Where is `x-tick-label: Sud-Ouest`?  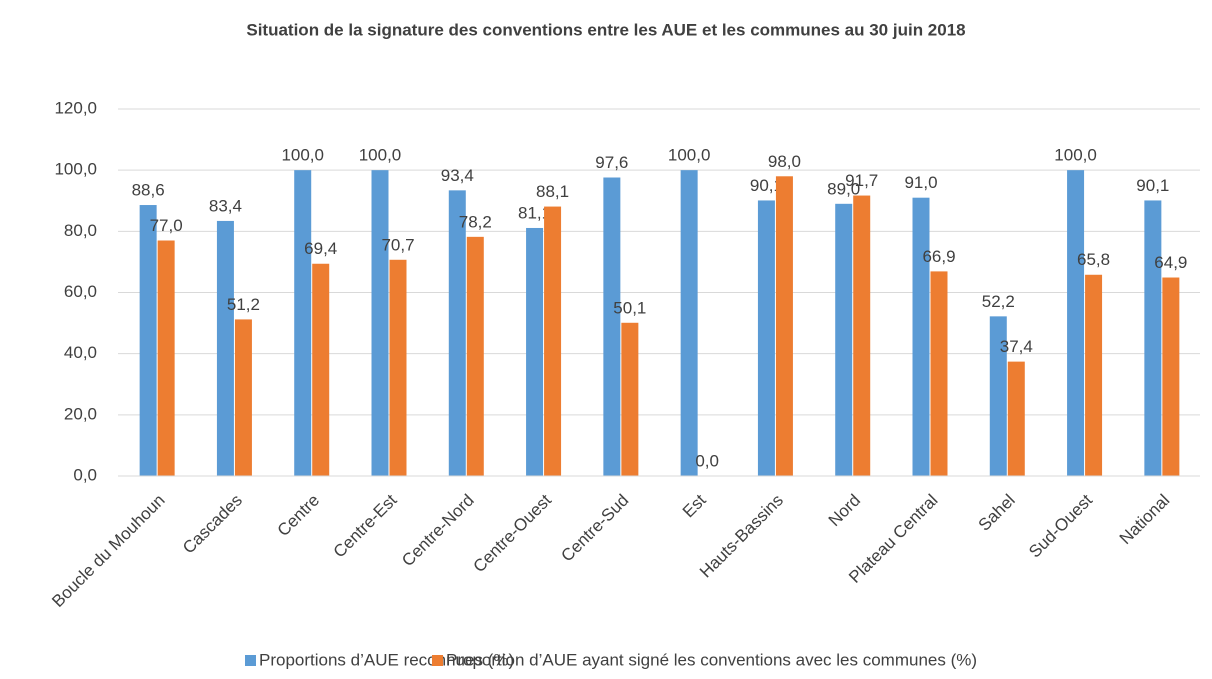
x-tick-label: Sud-Ouest is located at coordinates (1060, 525).